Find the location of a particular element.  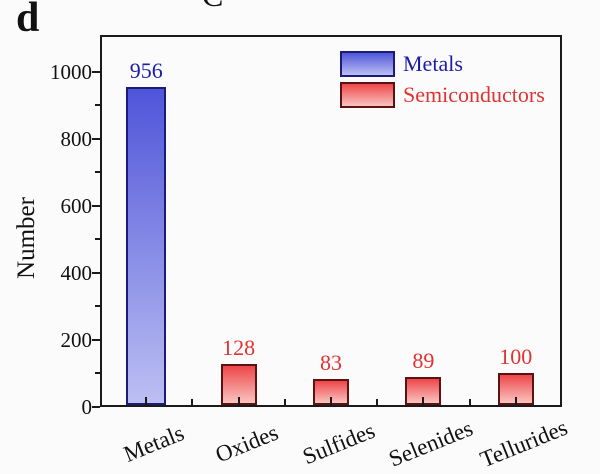

legend-item-metals: Metals is located at coordinates (442, 64).